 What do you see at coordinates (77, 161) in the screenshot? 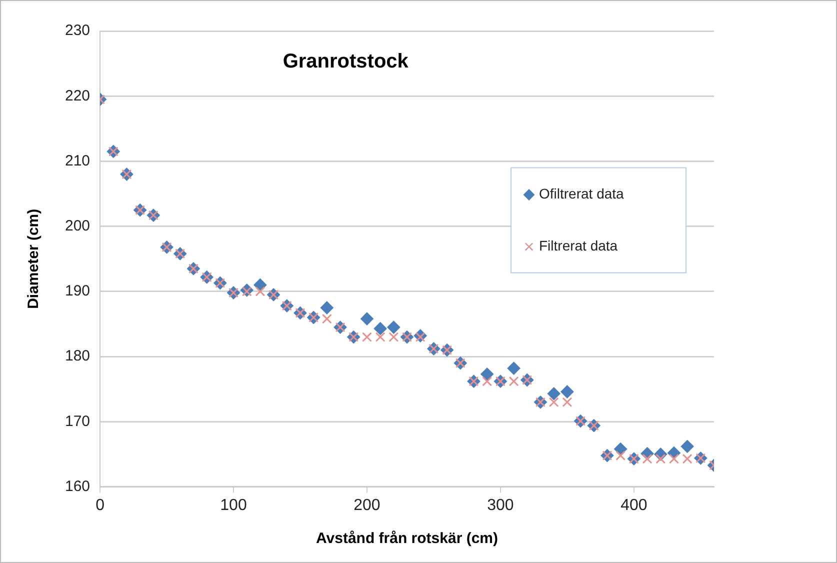
I see `y-tick-label: 210` at bounding box center [77, 161].